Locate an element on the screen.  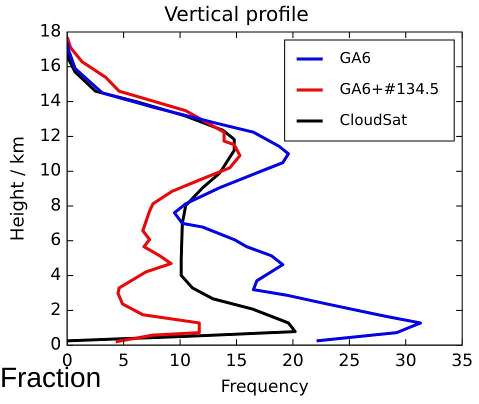
legend-label: CloudSat is located at coordinates (374, 119).